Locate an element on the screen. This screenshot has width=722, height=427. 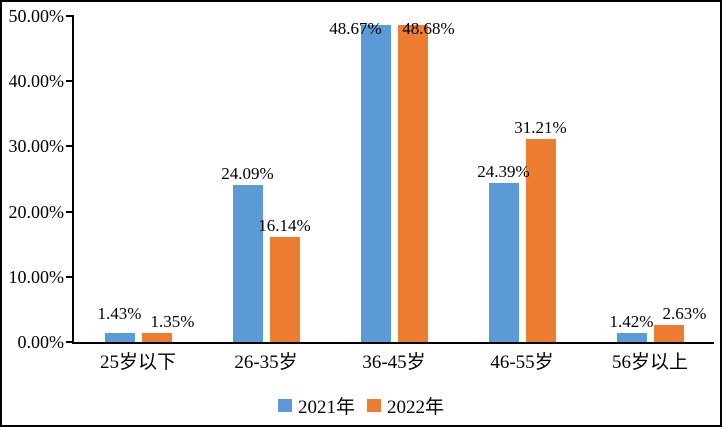
data-label: 48.67% is located at coordinates (355, 28).